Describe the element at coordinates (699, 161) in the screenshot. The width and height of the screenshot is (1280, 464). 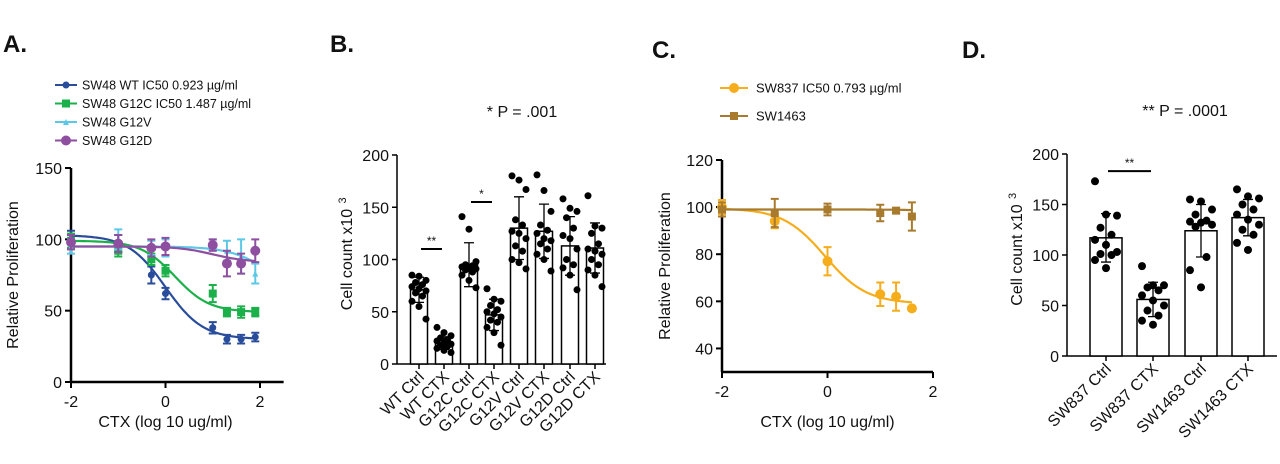
I see `y-tick-label: 120` at that location.